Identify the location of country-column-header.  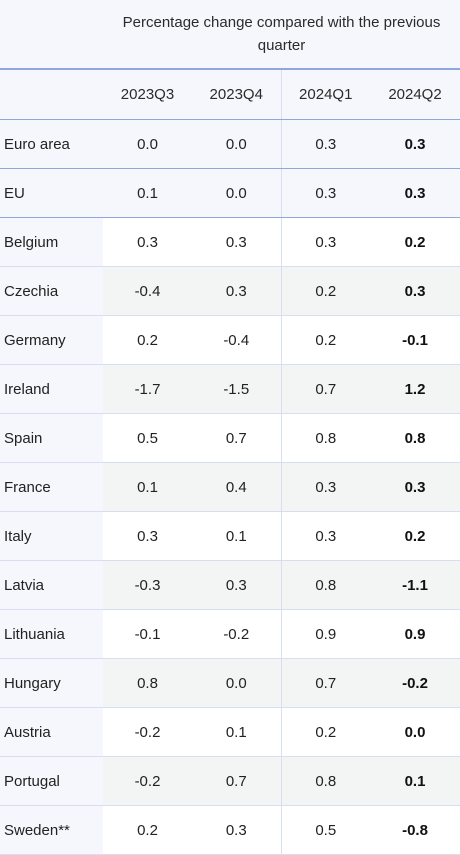
(51, 94).